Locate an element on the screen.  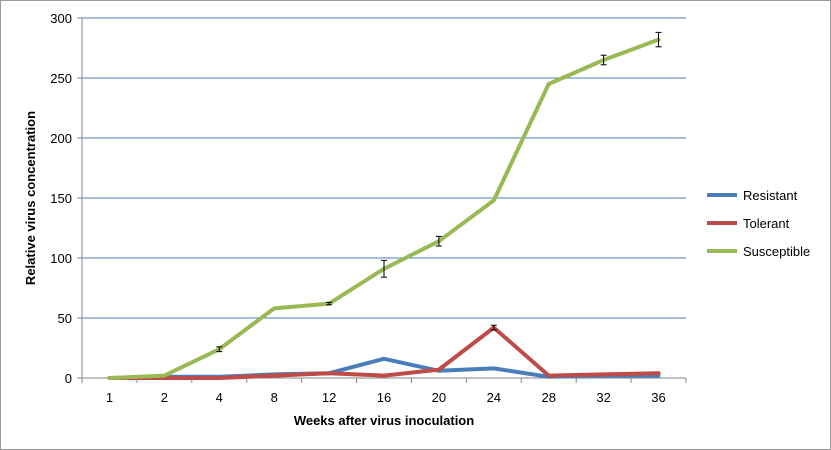
legend-label: Tolerant is located at coordinates (766, 223).